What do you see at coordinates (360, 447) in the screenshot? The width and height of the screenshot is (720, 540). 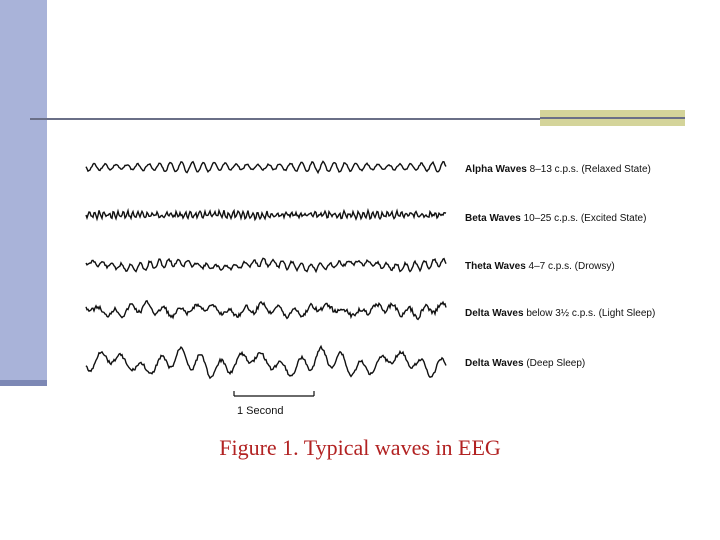 I see `figure-caption: Figure 1. Typical waves in EEG` at bounding box center [360, 447].